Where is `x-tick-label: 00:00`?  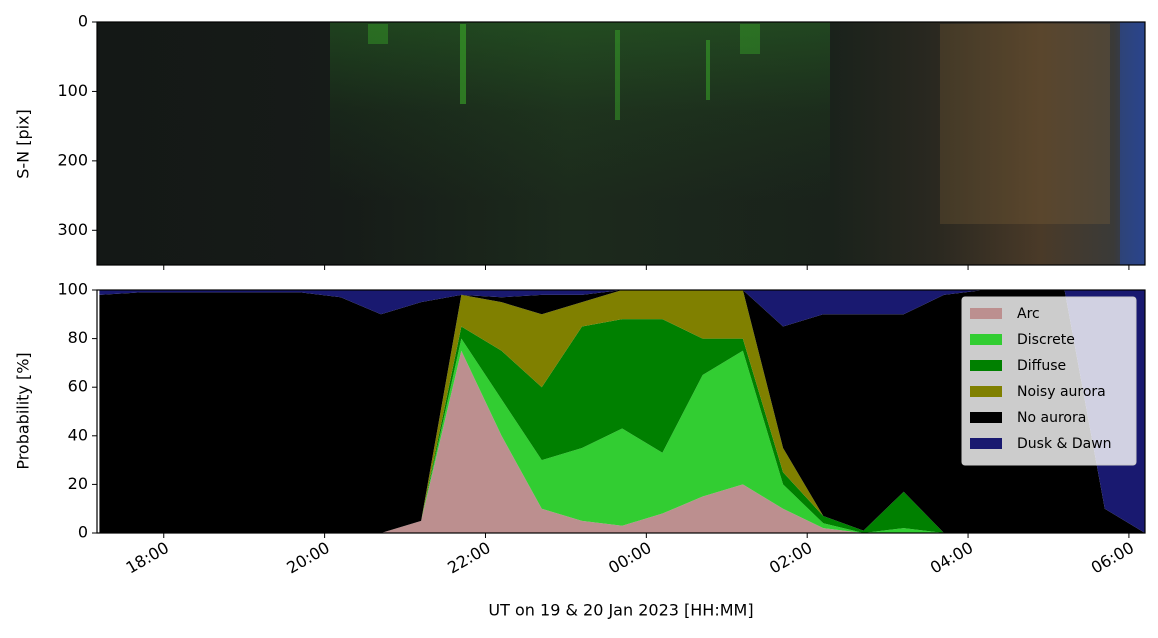 x-tick-label: 00:00 is located at coordinates (629, 558).